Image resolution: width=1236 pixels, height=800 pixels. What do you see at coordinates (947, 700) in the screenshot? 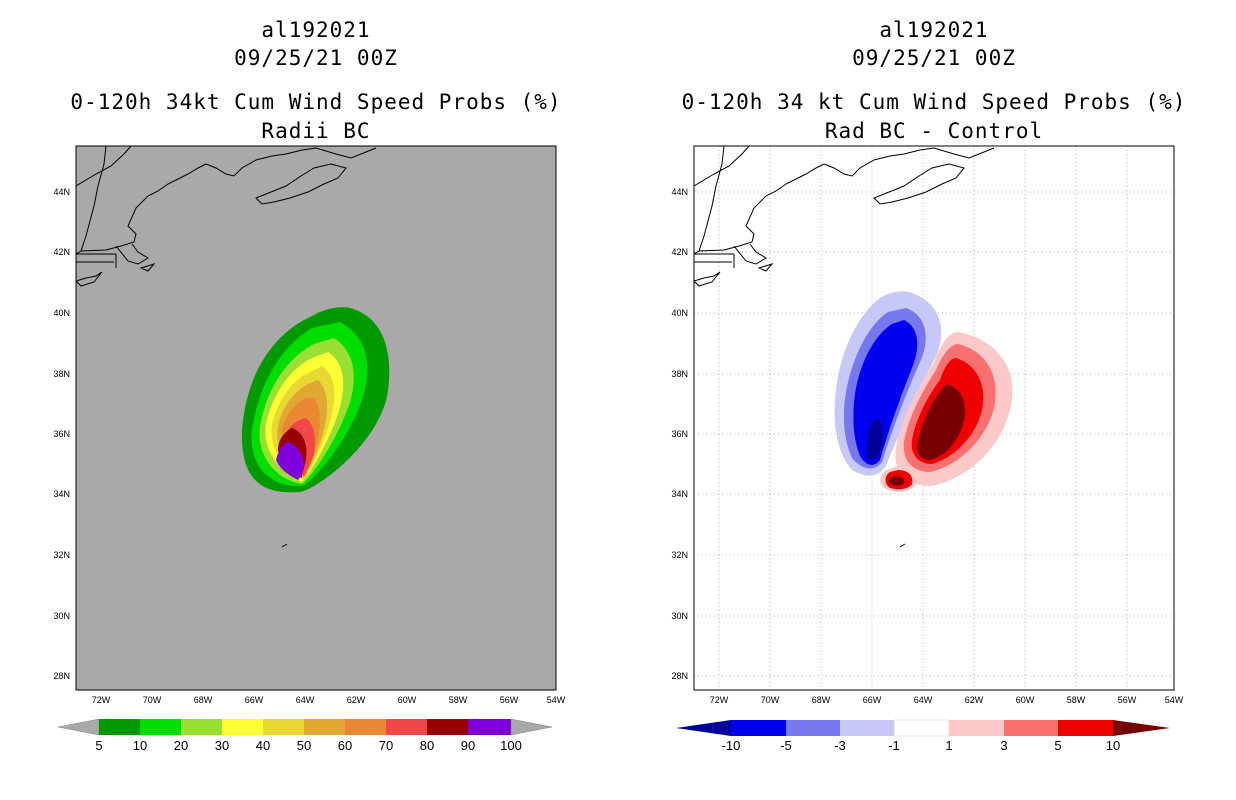
I see `right-lon-labels: 72W 70W 68W 66W 64W 62W 60W 58W 56W 54W` at bounding box center [947, 700].